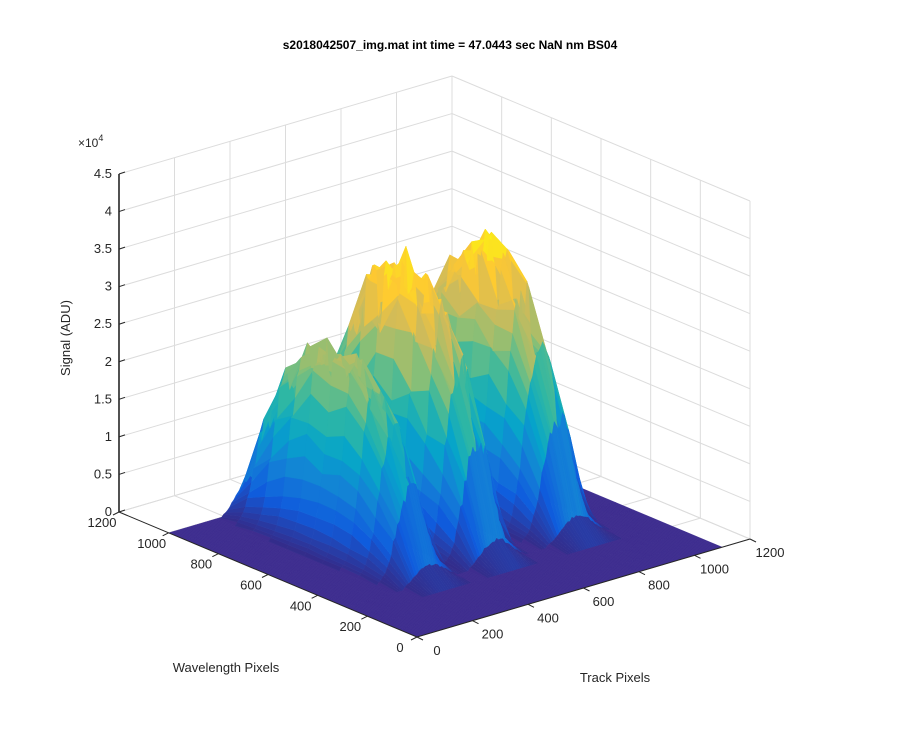 Image resolution: width=900 pixels, height=755 pixels. Describe the element at coordinates (615, 677) in the screenshot. I see `x-axis-label: Track Pixels` at that location.